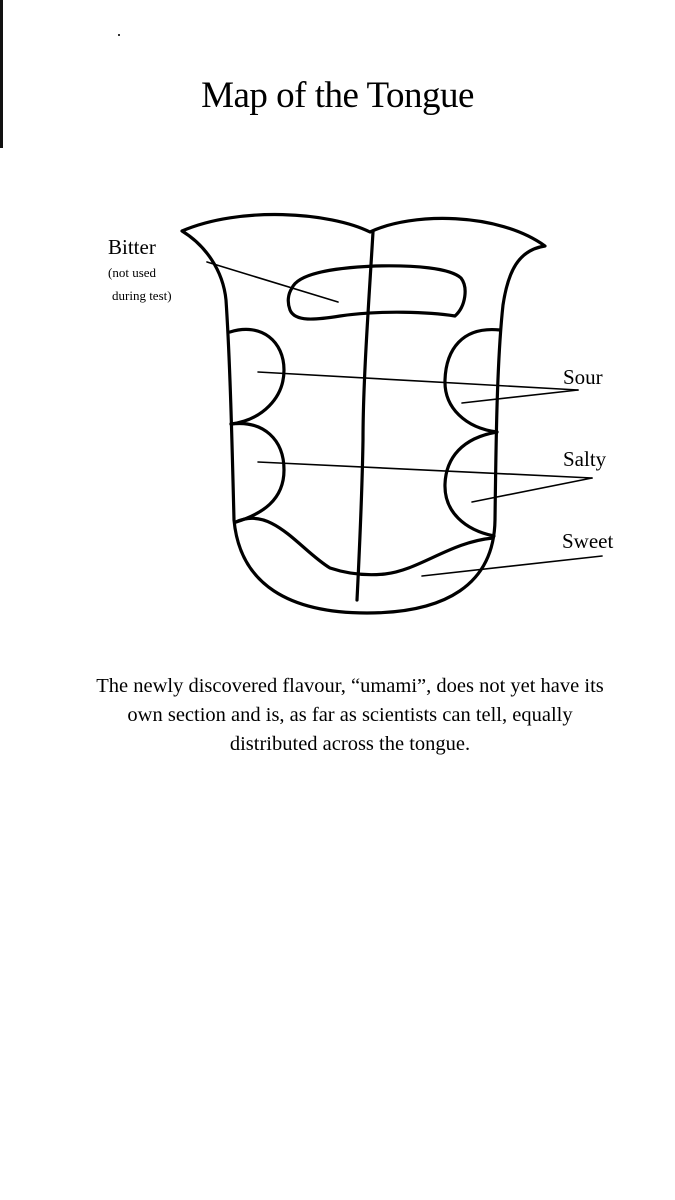 This screenshot has height=1200, width=675. I want to click on sour-label: Sour, so click(583, 377).